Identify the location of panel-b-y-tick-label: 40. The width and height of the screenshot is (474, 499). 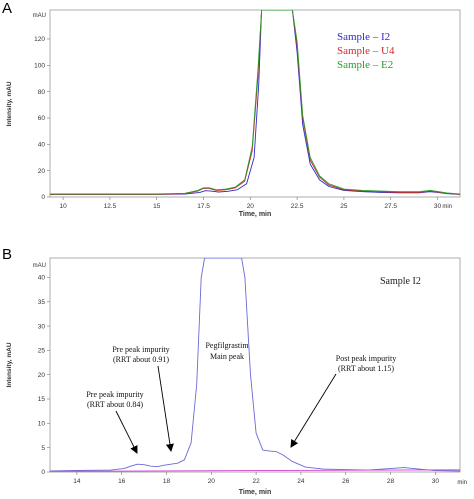
(42, 278).